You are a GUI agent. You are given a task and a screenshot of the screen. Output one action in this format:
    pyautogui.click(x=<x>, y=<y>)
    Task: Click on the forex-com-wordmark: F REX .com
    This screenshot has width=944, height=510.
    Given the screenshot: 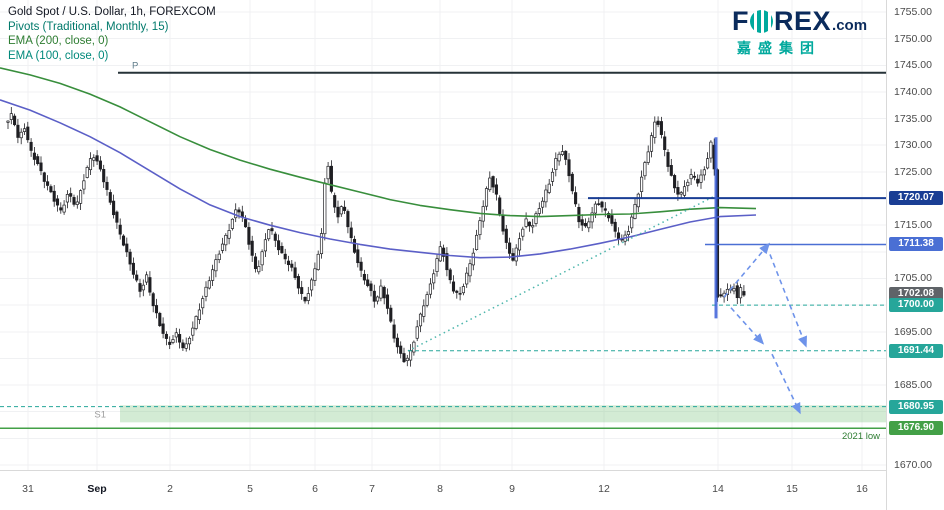 What is the action you would take?
    pyautogui.click(x=812, y=21)
    